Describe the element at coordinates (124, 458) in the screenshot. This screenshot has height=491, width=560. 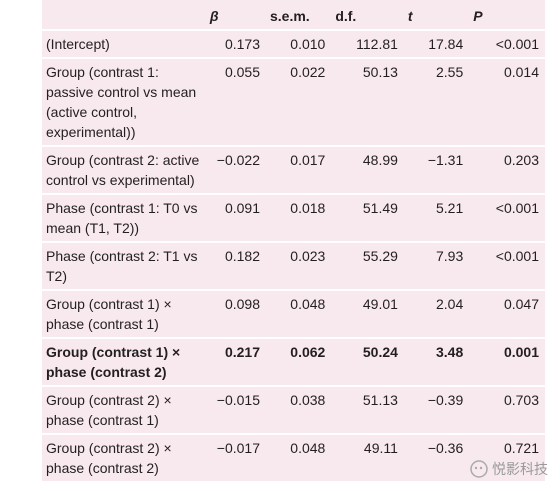
I see `row-label: Group (contrast 2) × phase (contrast 2)` at that location.